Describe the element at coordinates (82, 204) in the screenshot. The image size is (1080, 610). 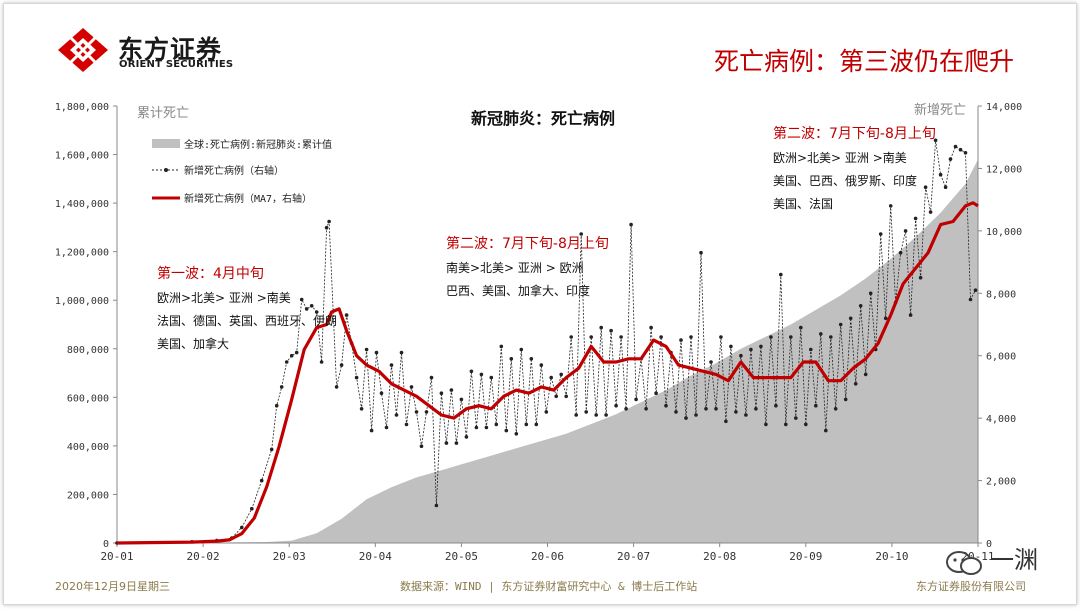
I see `left-tick-label: 1,400,000` at that location.